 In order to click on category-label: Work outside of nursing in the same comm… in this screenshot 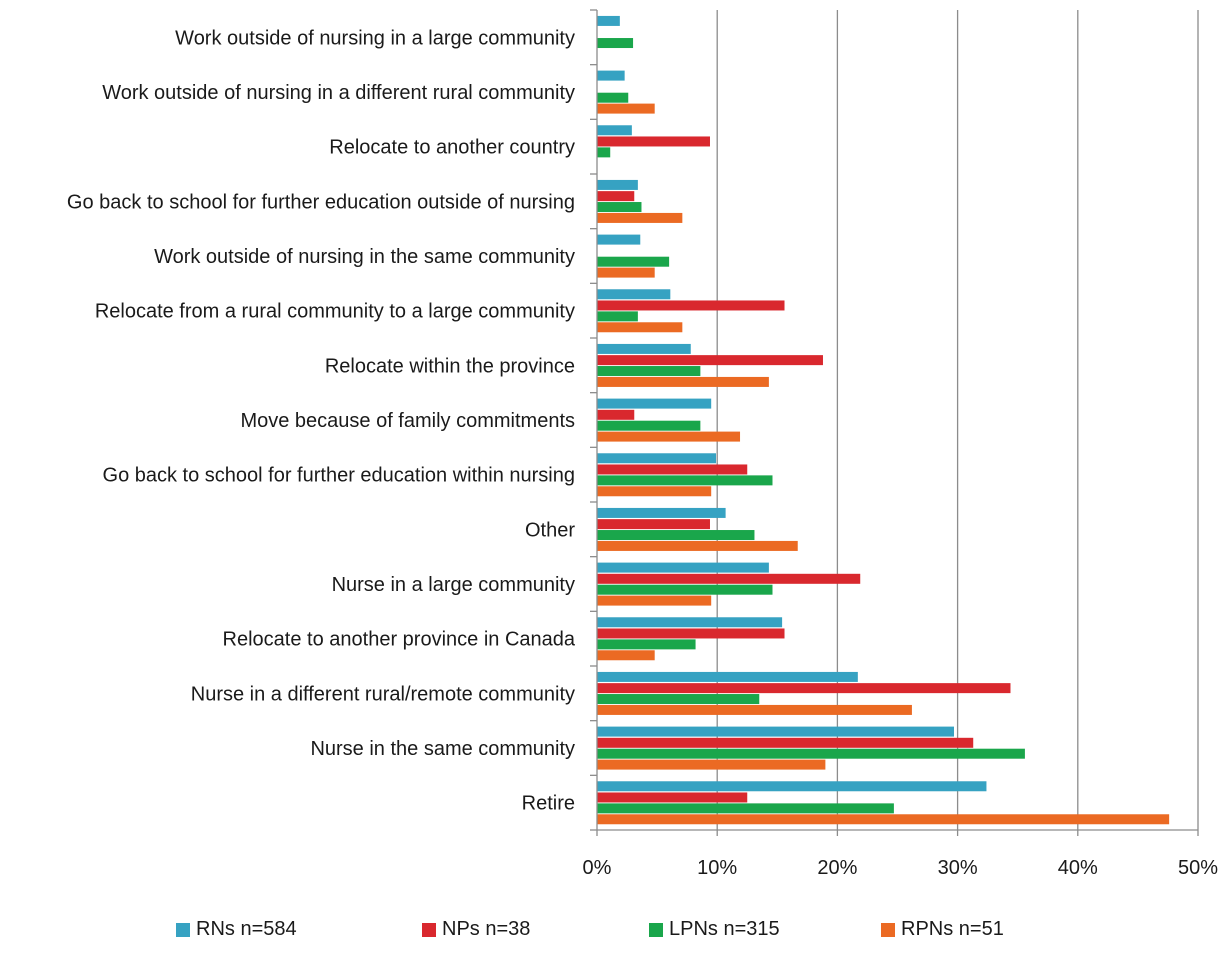, I will do `click(364, 257)`.